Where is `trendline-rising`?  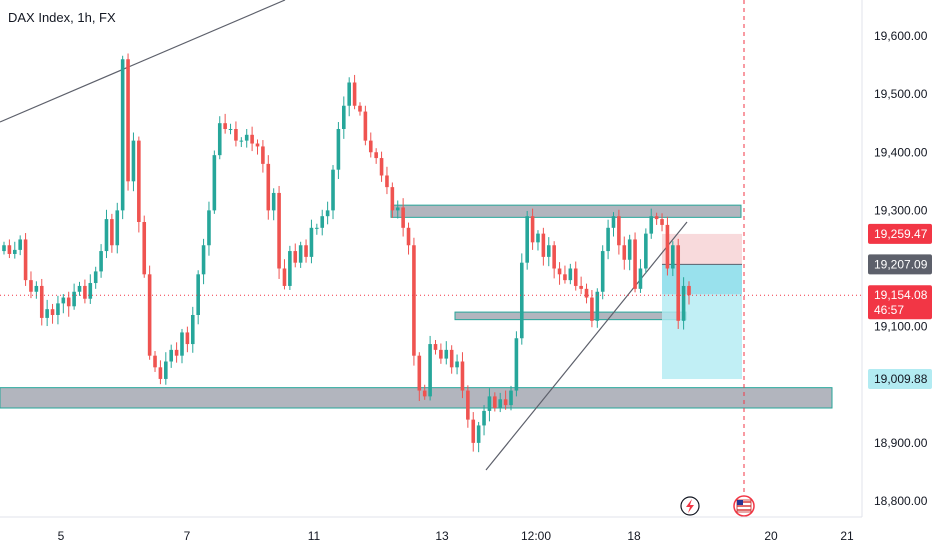
trendline-rising is located at coordinates (586, 346).